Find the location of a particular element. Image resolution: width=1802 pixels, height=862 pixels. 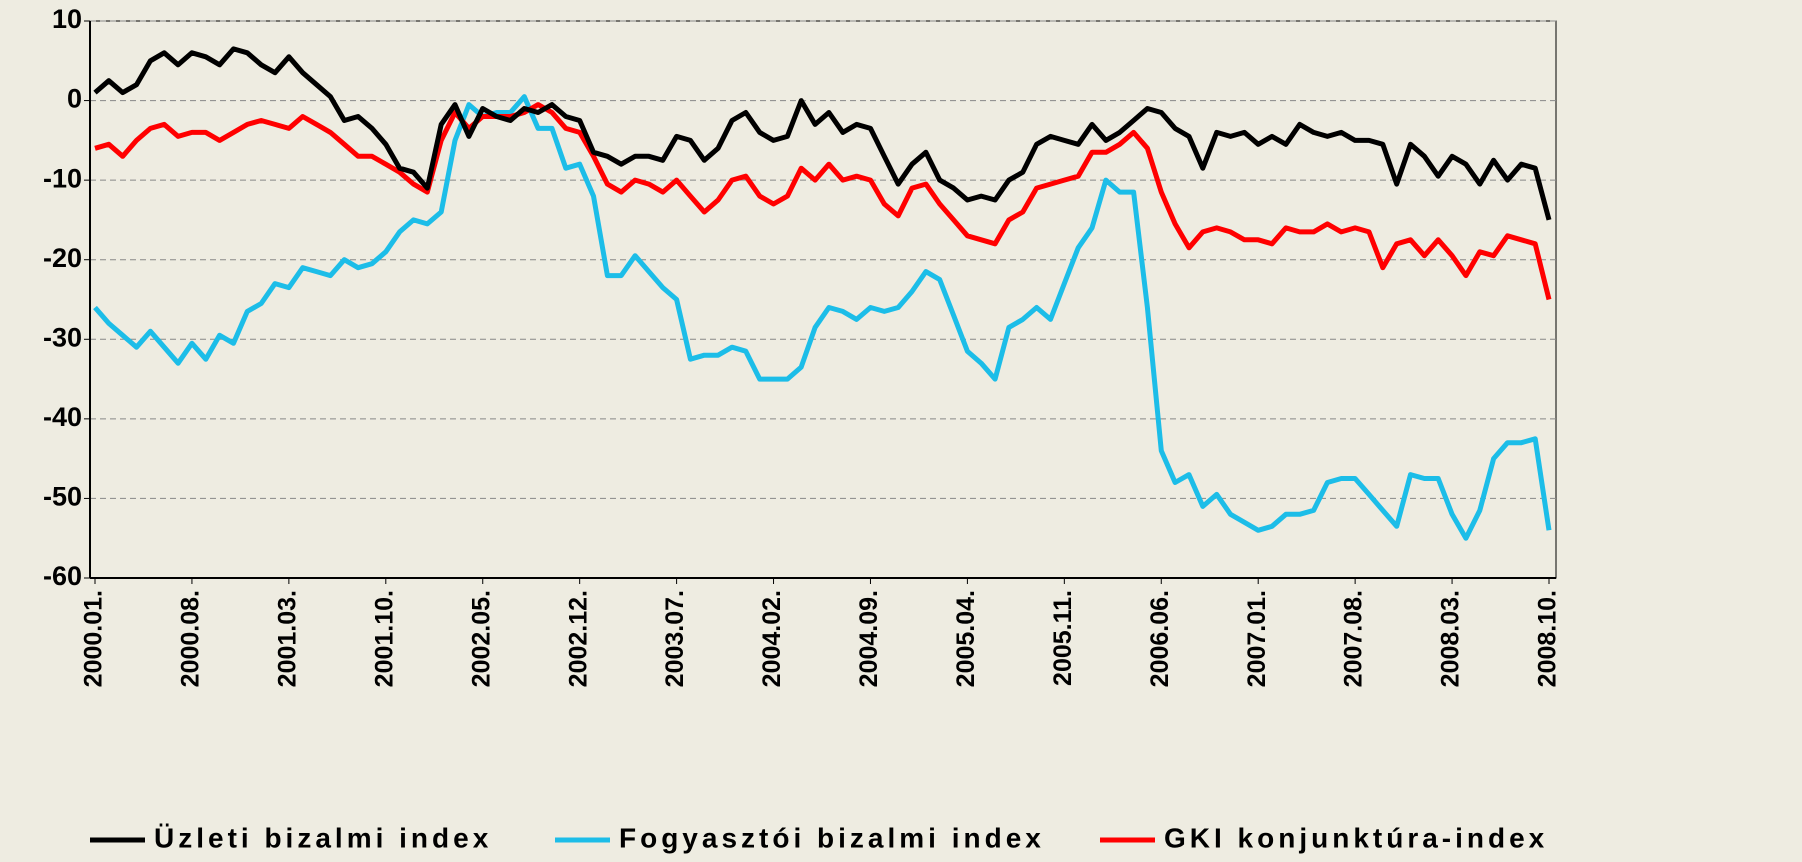

x-tick-label: 2002.05. is located at coordinates (481, 638).